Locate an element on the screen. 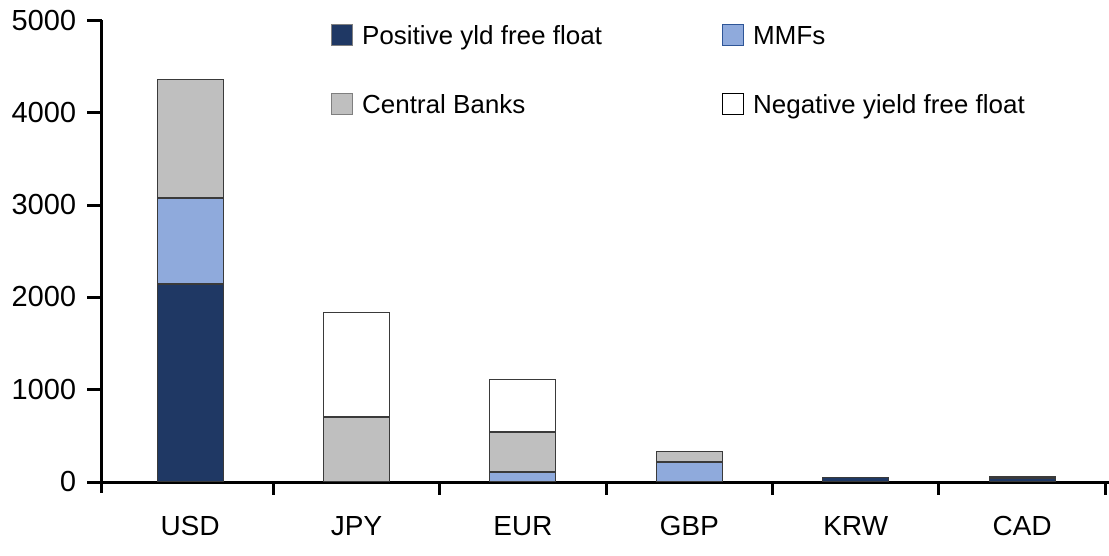 Image resolution: width=1109 pixels, height=556 pixels. x-axis-line is located at coordinates (604, 482).